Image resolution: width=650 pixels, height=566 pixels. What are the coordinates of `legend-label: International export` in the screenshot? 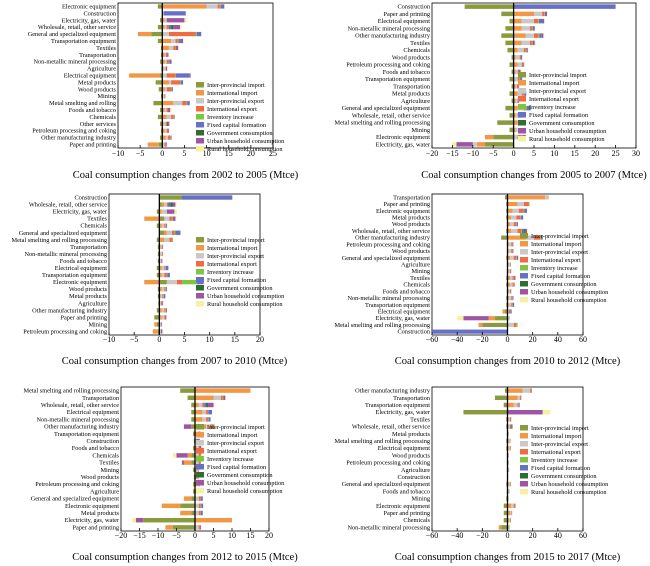 It's located at (556, 452).